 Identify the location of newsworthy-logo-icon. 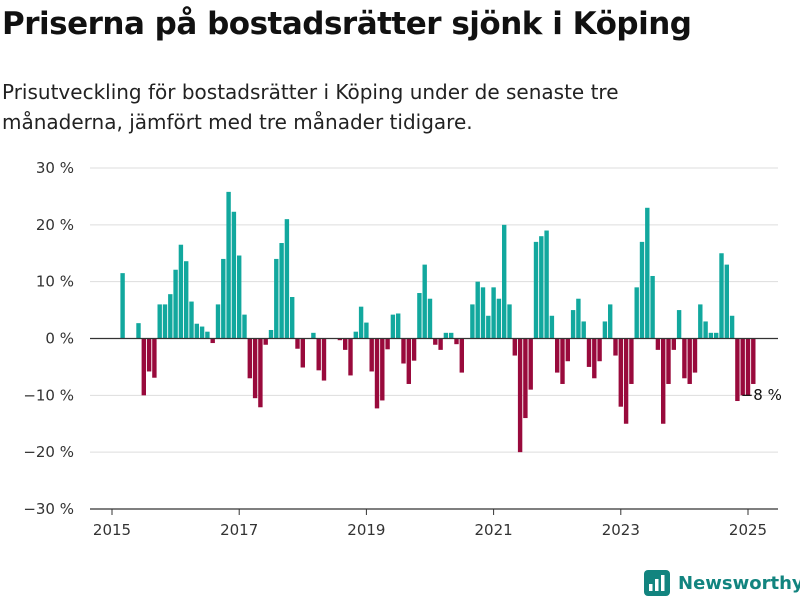
(657, 583).